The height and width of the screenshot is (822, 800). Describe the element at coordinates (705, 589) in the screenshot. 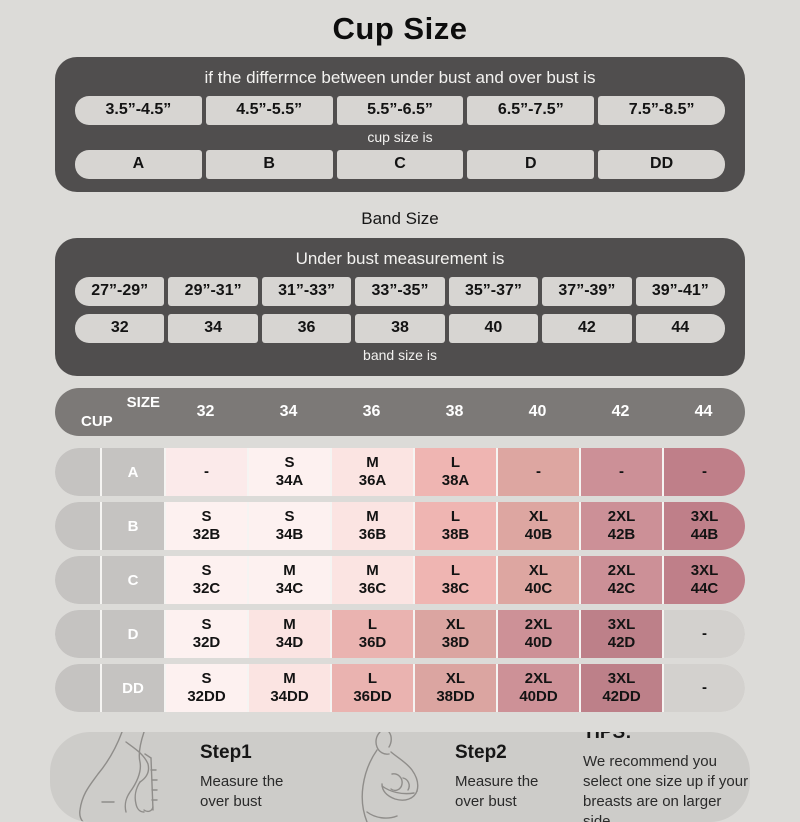

I see `cell-code: 44C` at that location.